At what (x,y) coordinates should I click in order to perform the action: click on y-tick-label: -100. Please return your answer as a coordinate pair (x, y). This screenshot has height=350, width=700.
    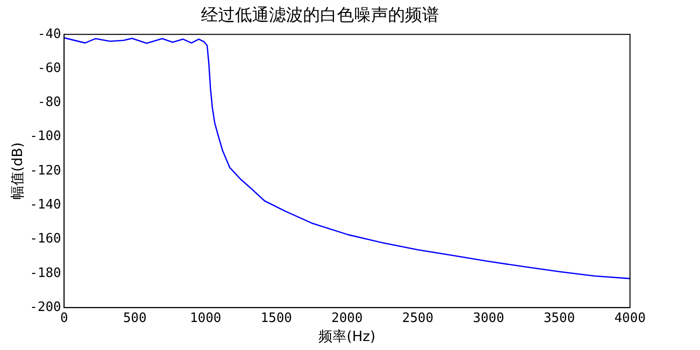
    Looking at the image, I should click on (46, 136).